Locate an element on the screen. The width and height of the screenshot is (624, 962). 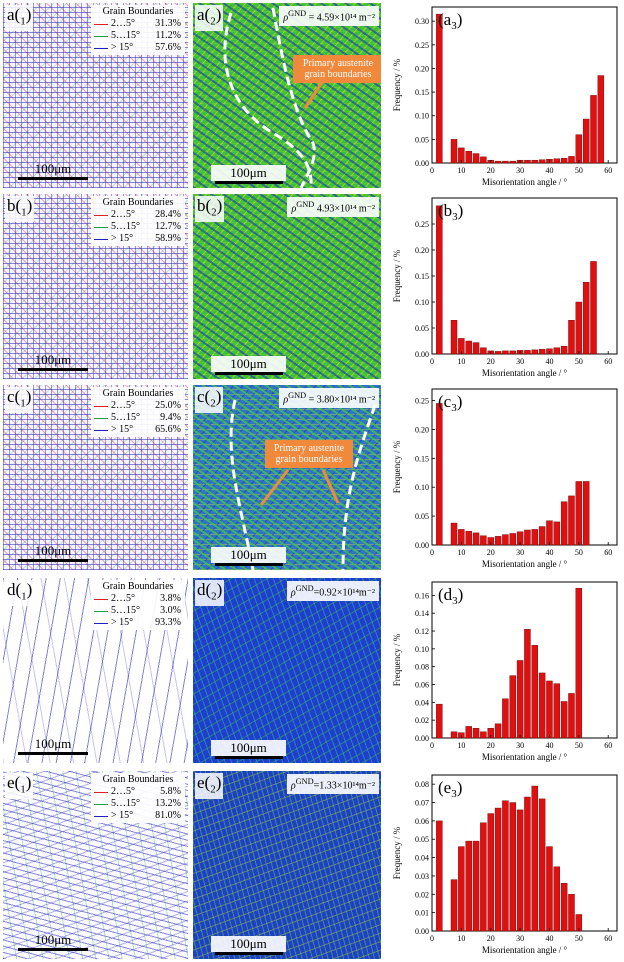
panel-label: (a3) is located at coordinates (450, 21).